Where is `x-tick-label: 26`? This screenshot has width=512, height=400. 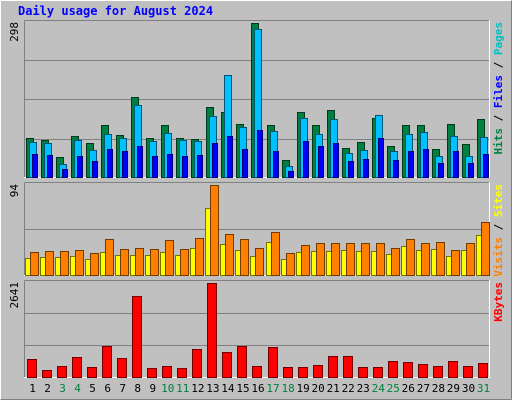
x-tick-label: 26 is located at coordinates (408, 388).